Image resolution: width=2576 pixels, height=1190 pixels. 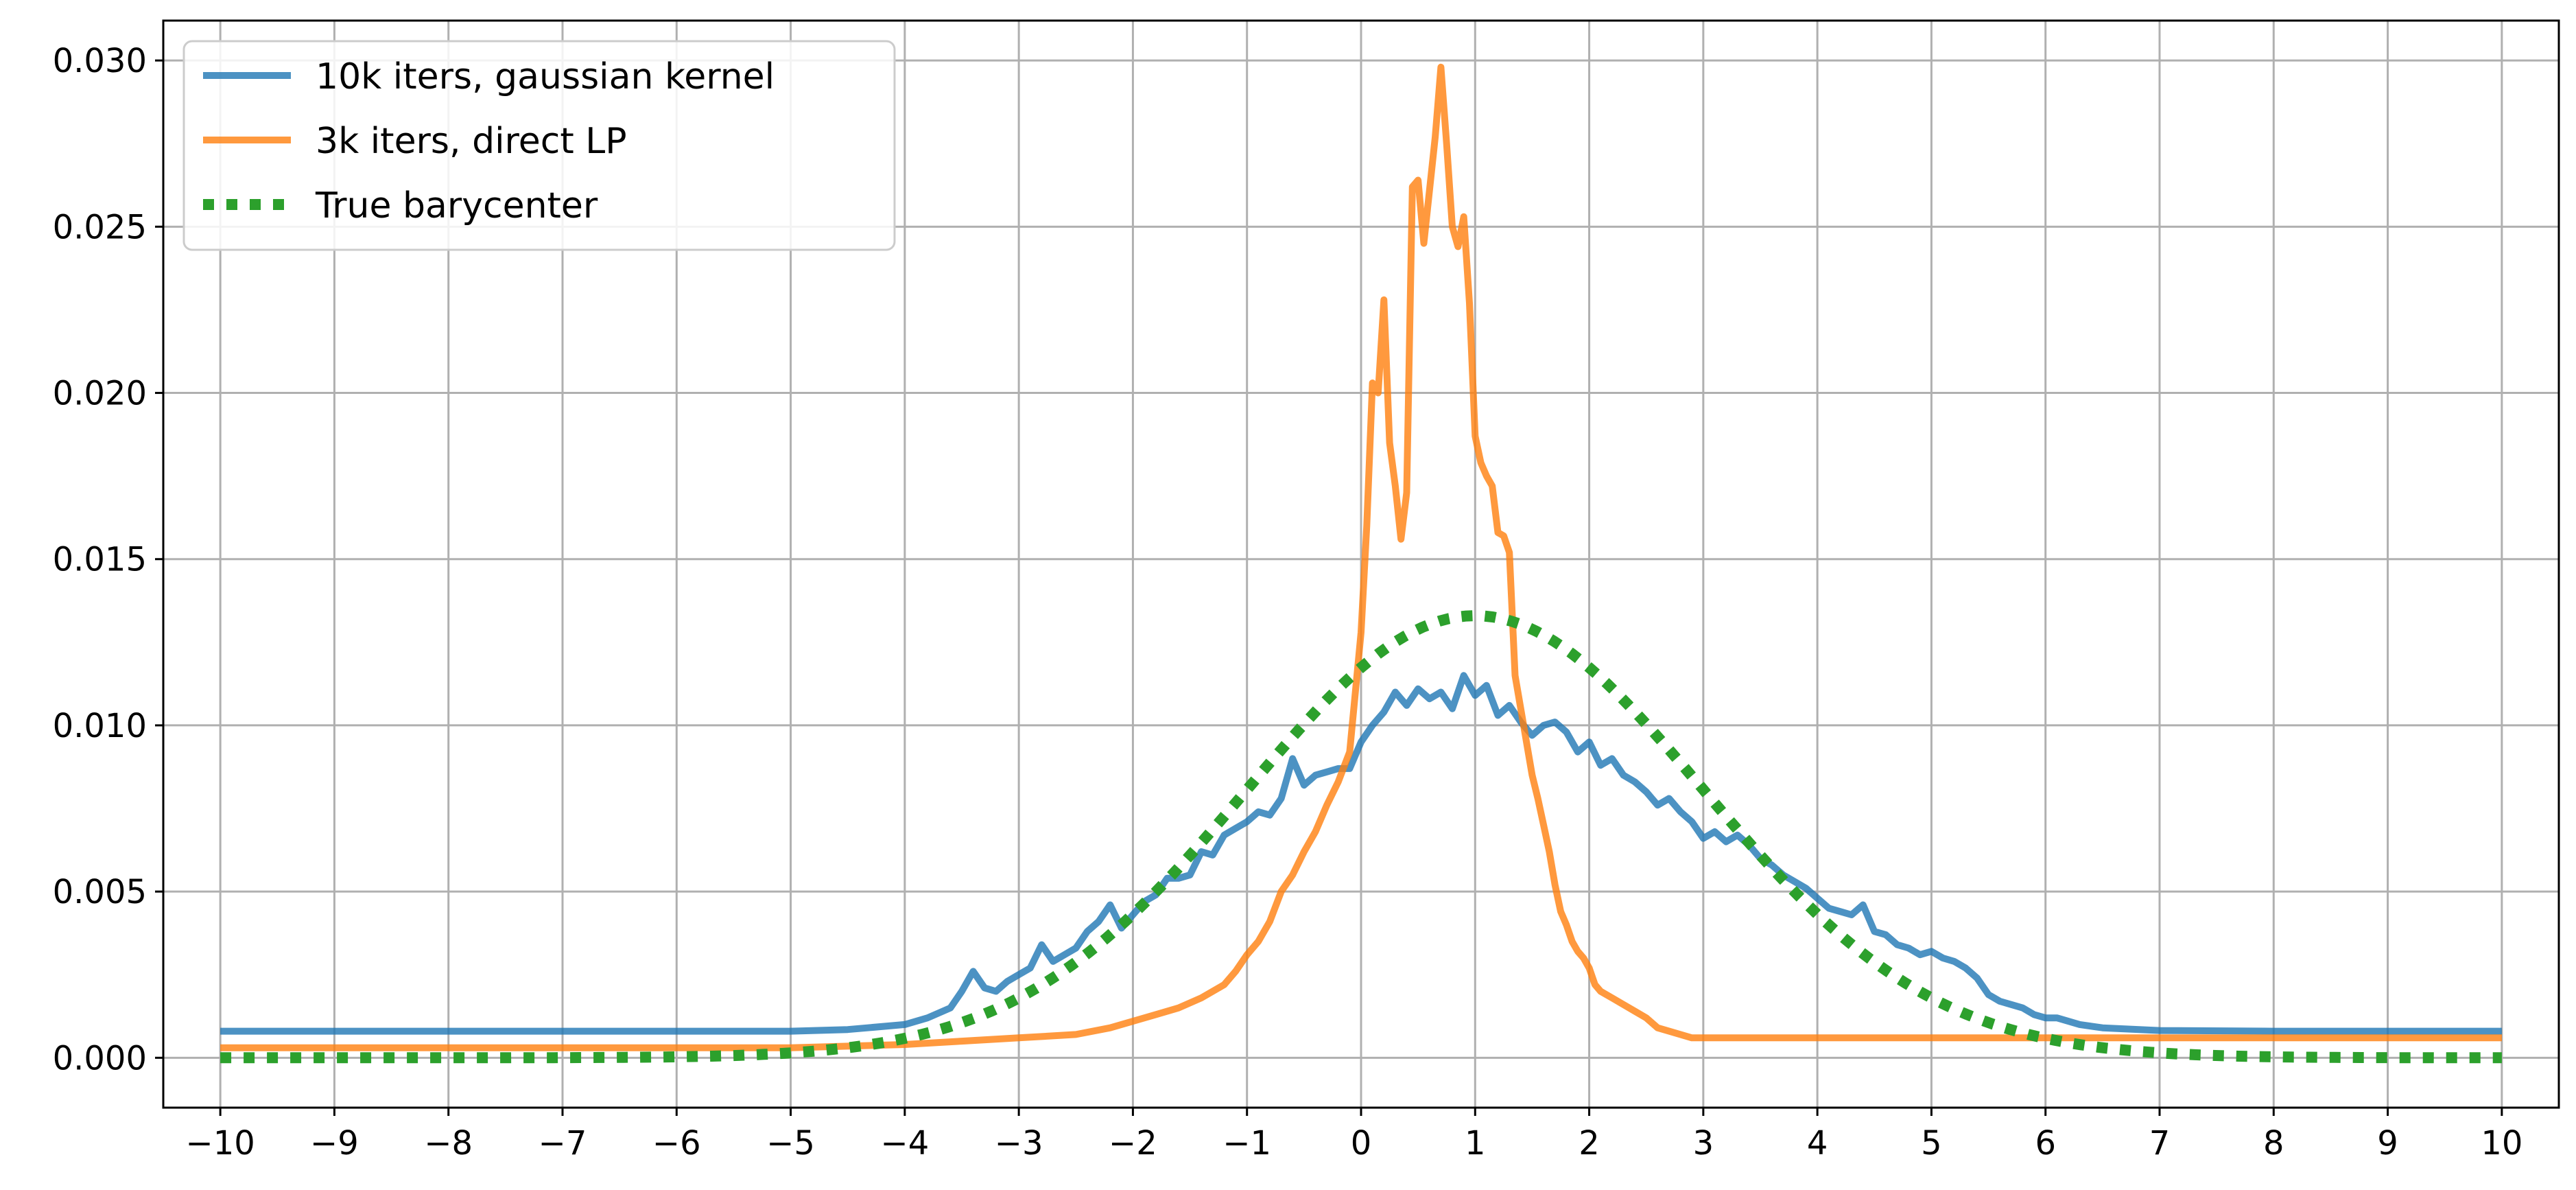 I want to click on legend-label: 10k iters, gaussian kernel, so click(x=545, y=76).